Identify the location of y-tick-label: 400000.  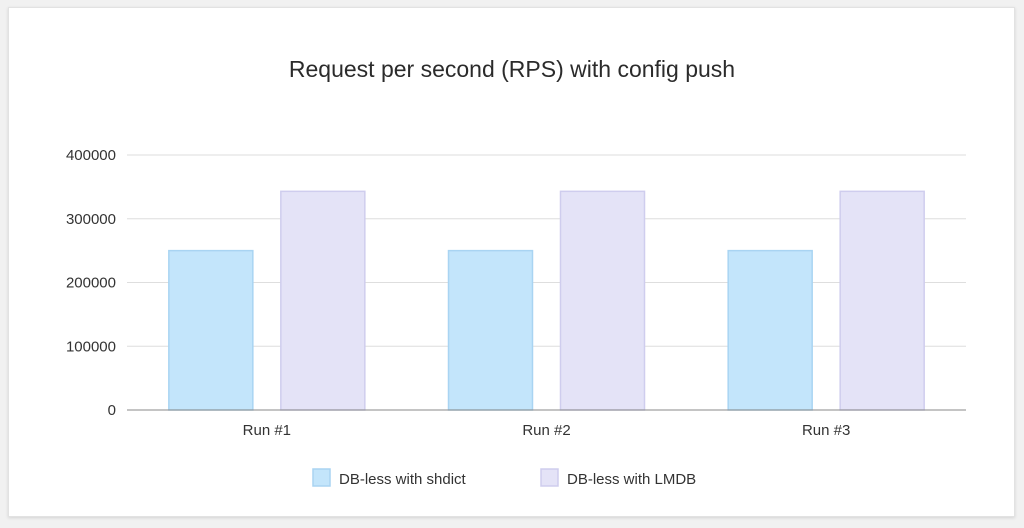
(91, 155).